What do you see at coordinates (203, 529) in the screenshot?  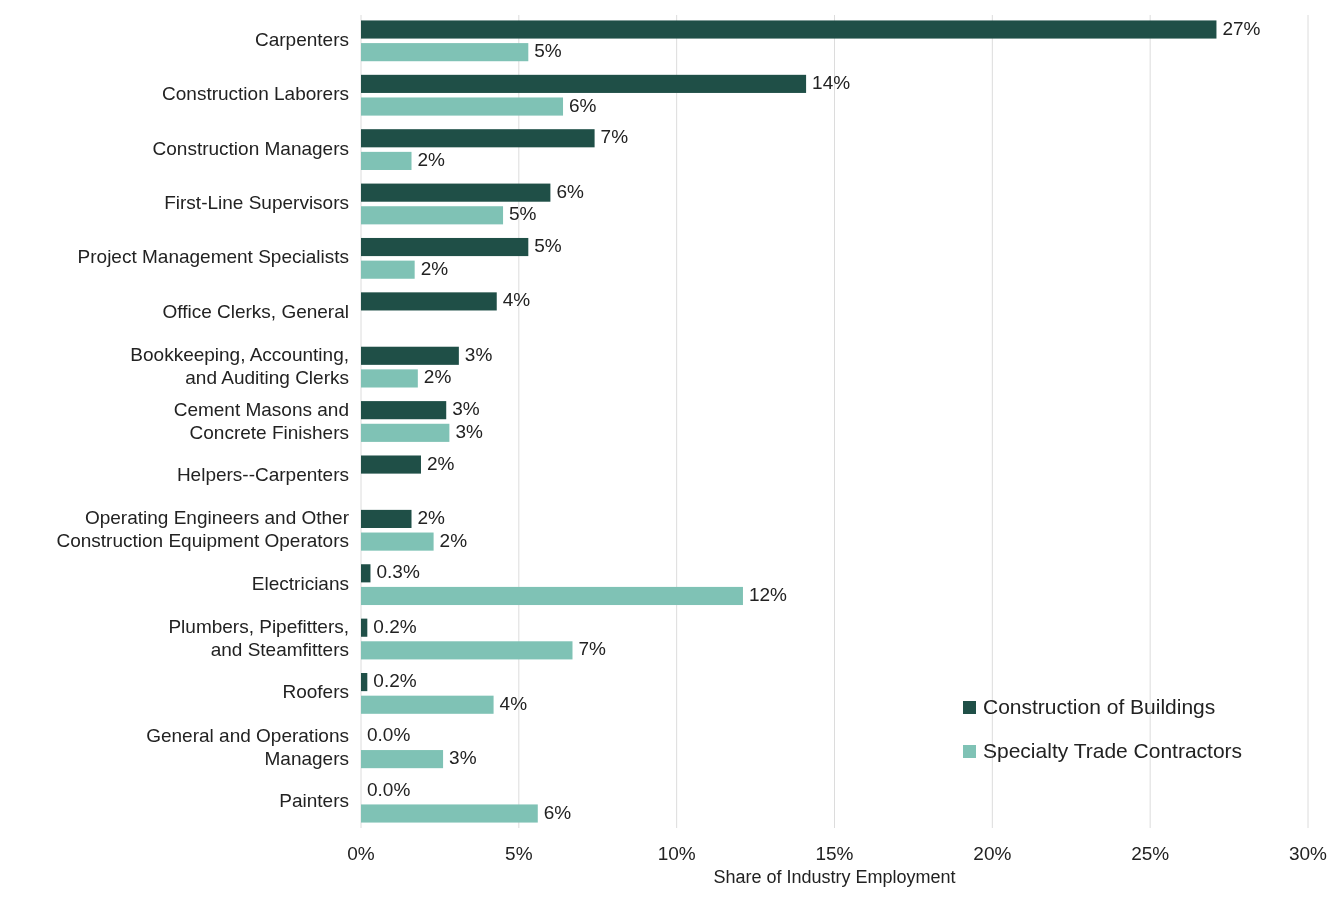 I see `y-tick-label: Operating Engineers and Other Construction Equipment Operators` at bounding box center [203, 529].